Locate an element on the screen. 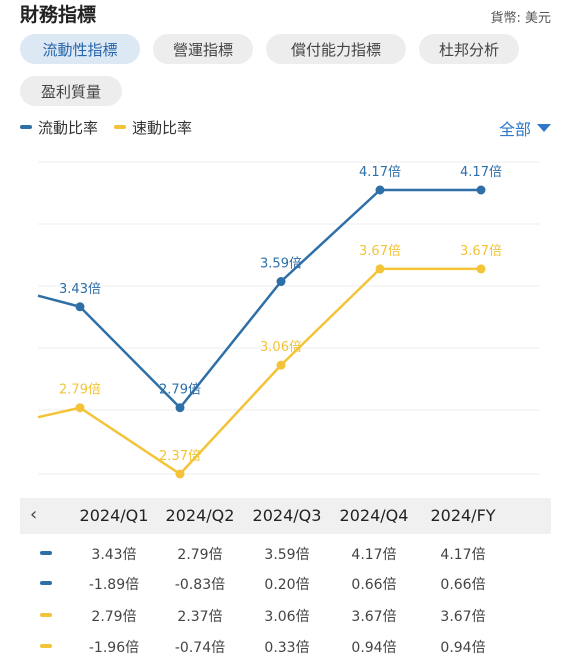 The width and height of the screenshot is (571, 661). tab-earnings-quality: 盈利質量 is located at coordinates (71, 91).